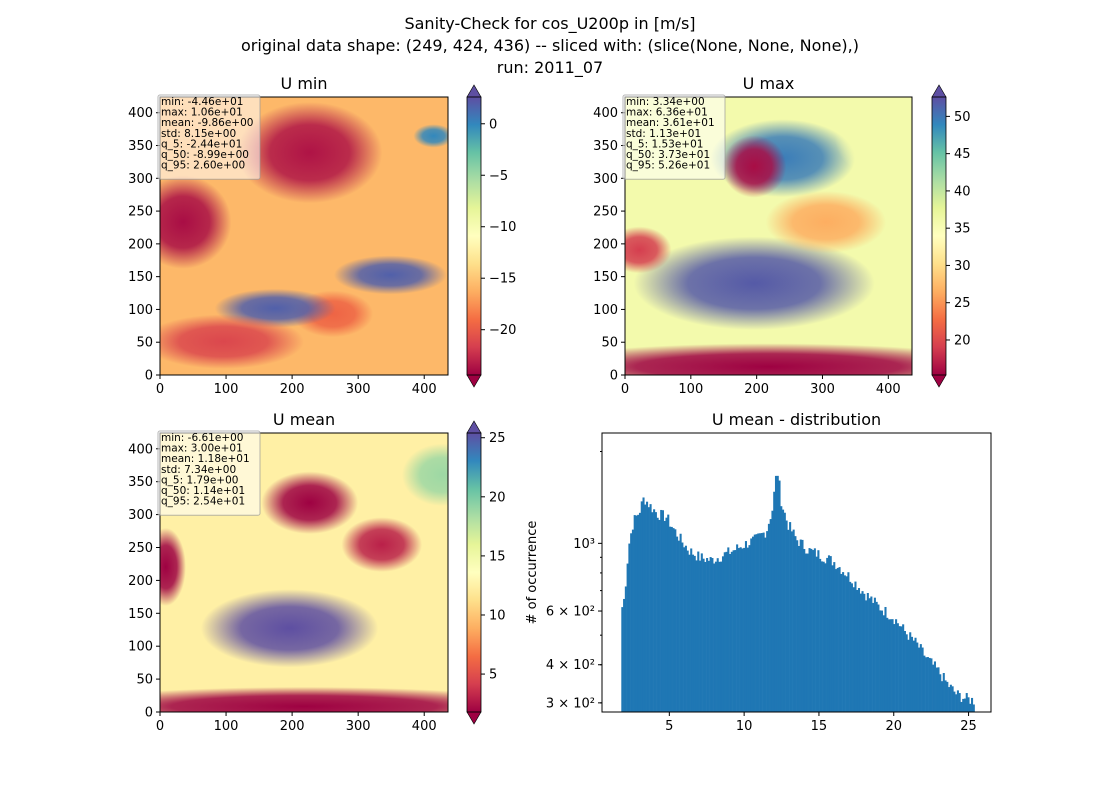 The height and width of the screenshot is (800, 1100). What do you see at coordinates (304, 419) in the screenshot?
I see `panel-title: U mean` at bounding box center [304, 419].